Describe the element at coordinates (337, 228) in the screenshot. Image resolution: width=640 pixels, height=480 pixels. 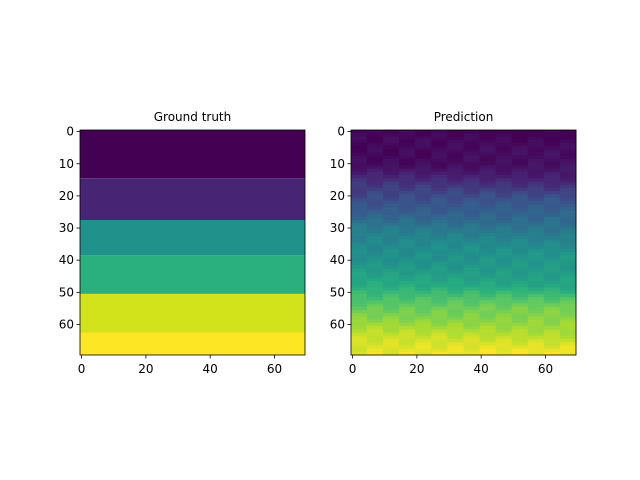
I see `prediction-y-tick-label-30: 30` at that location.